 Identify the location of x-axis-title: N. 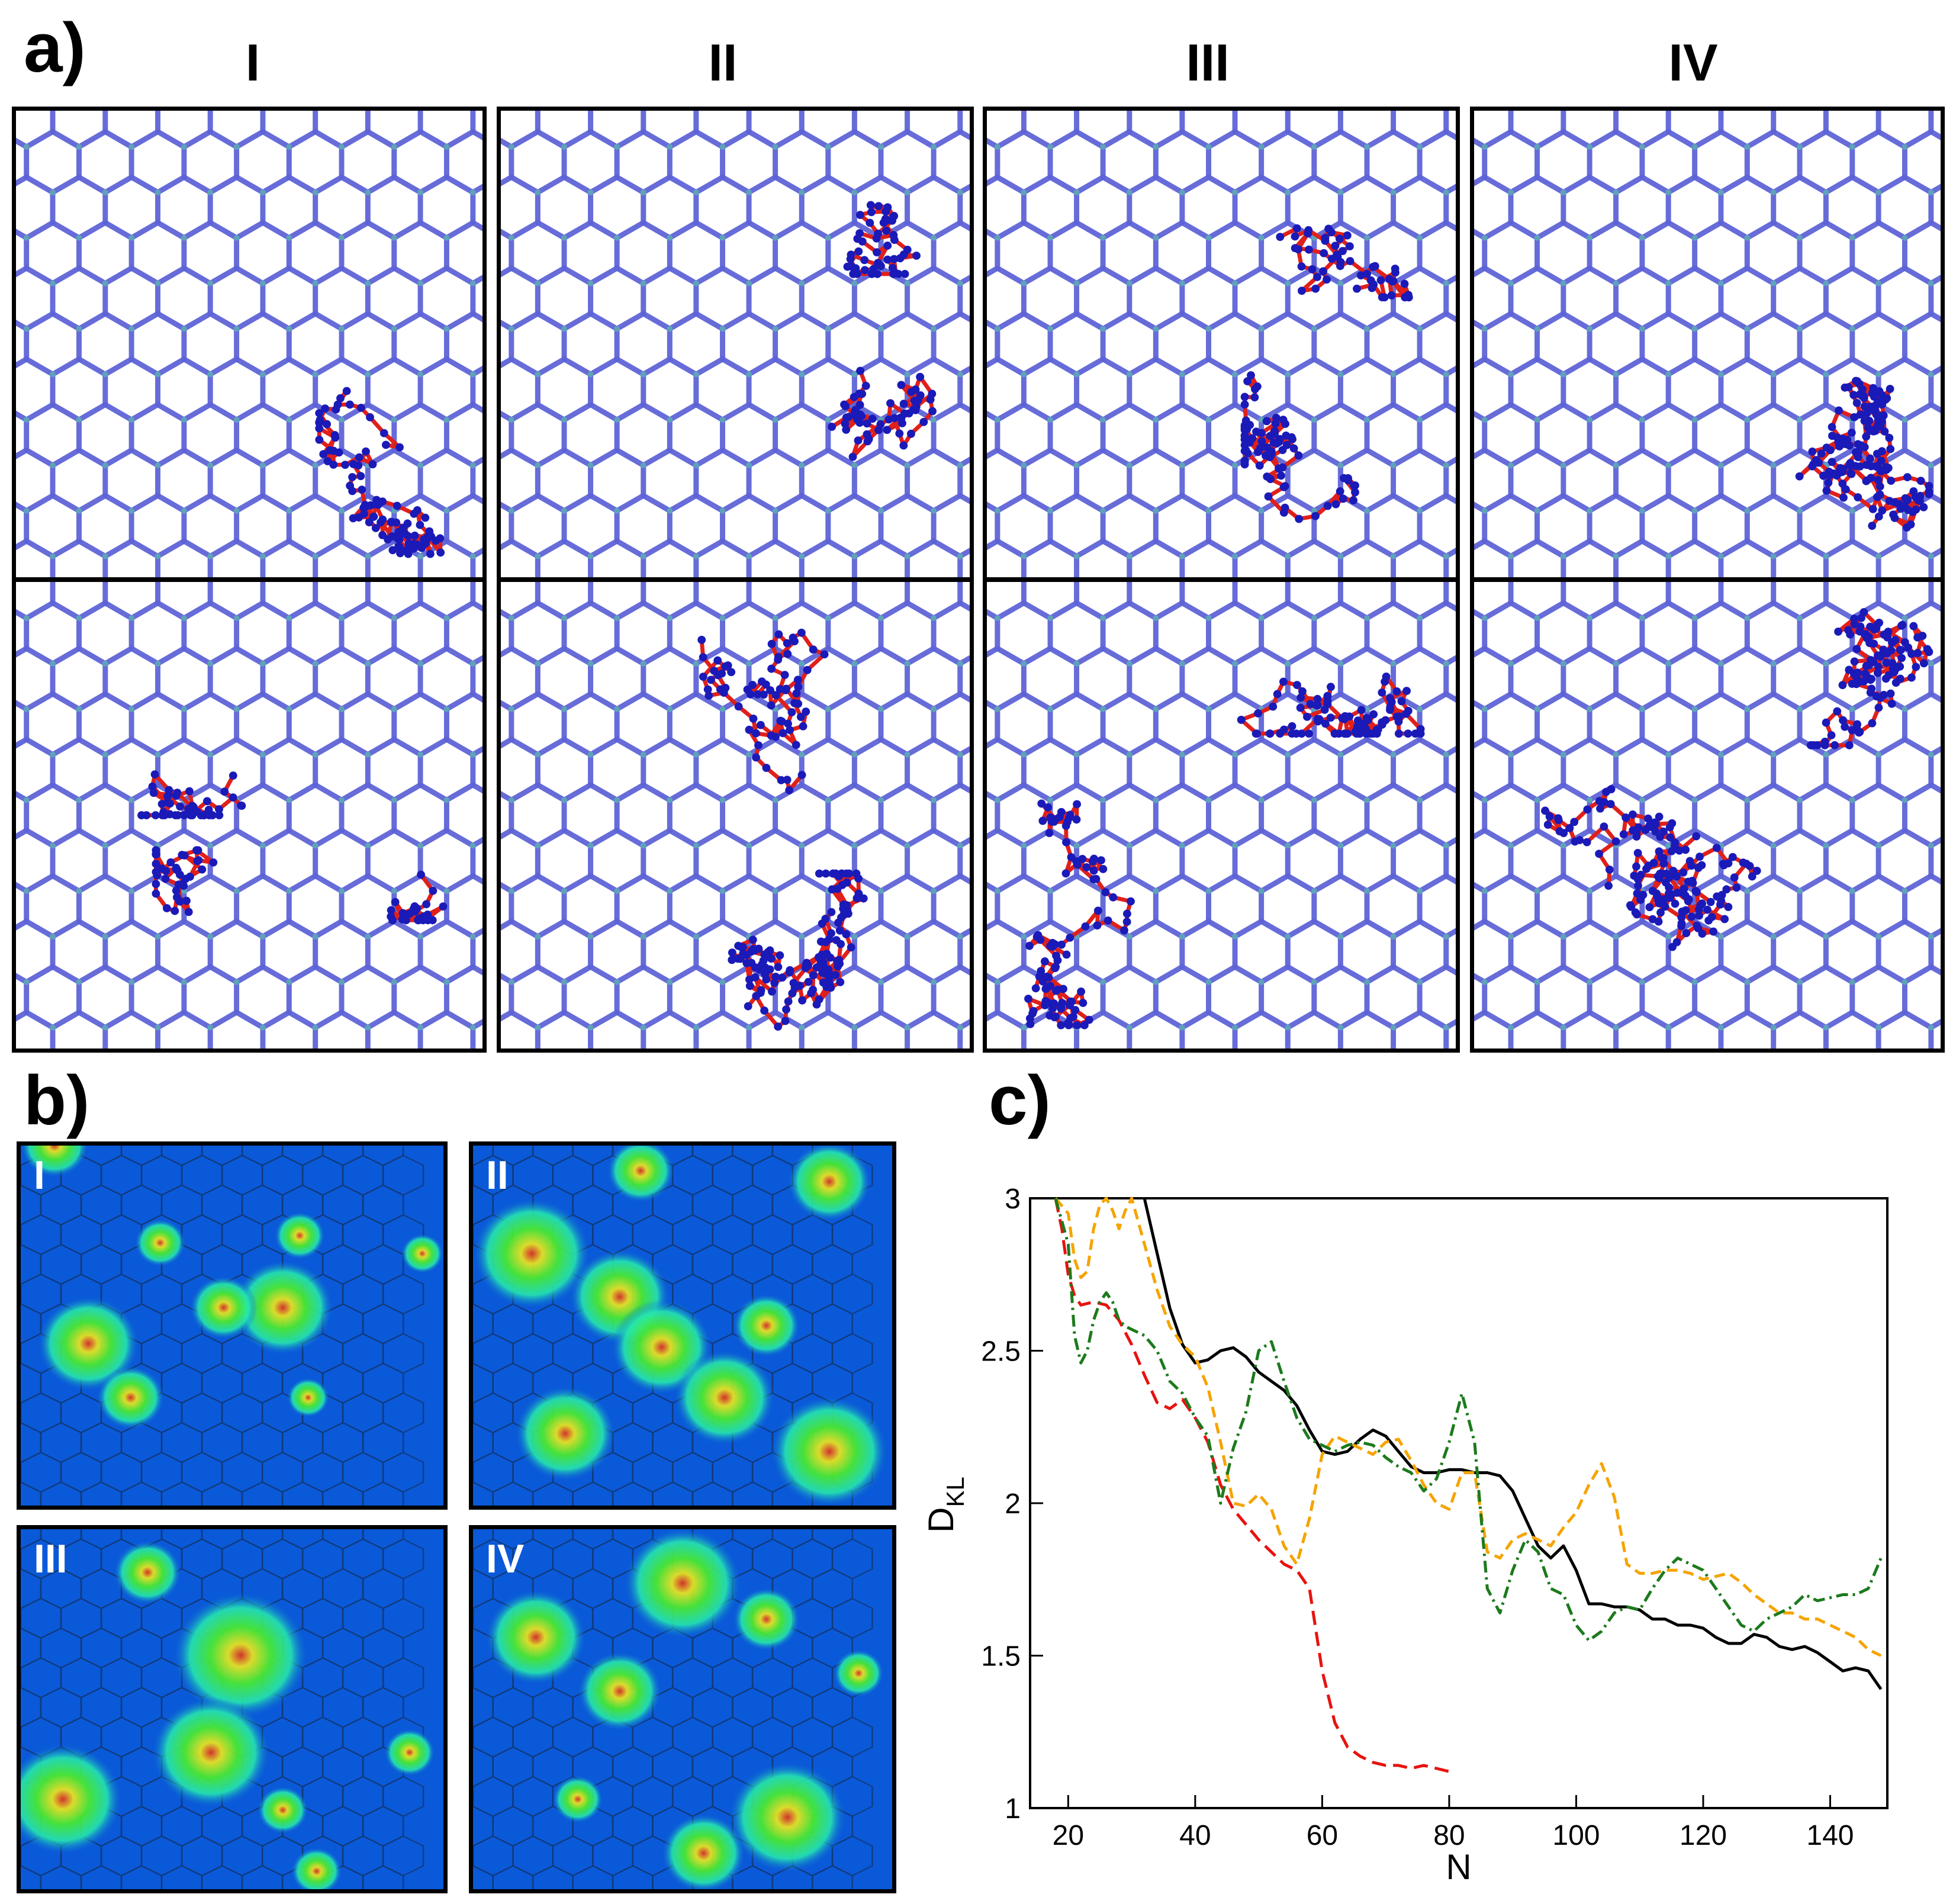
(1458, 1867).